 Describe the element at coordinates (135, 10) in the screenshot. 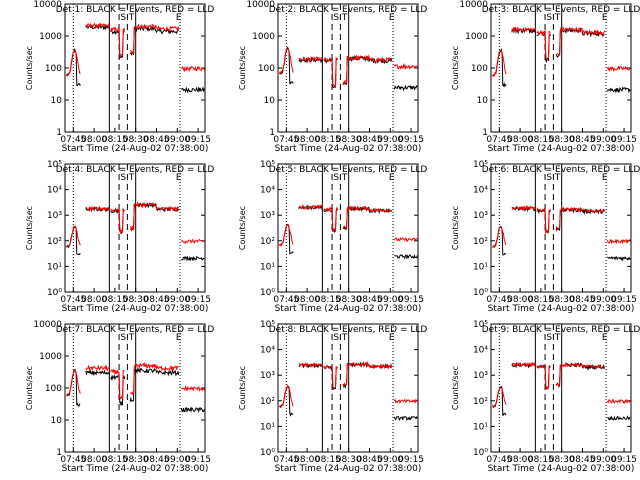

I see `panel-title: Det 1: BLACK = Events, RED = LLD` at that location.